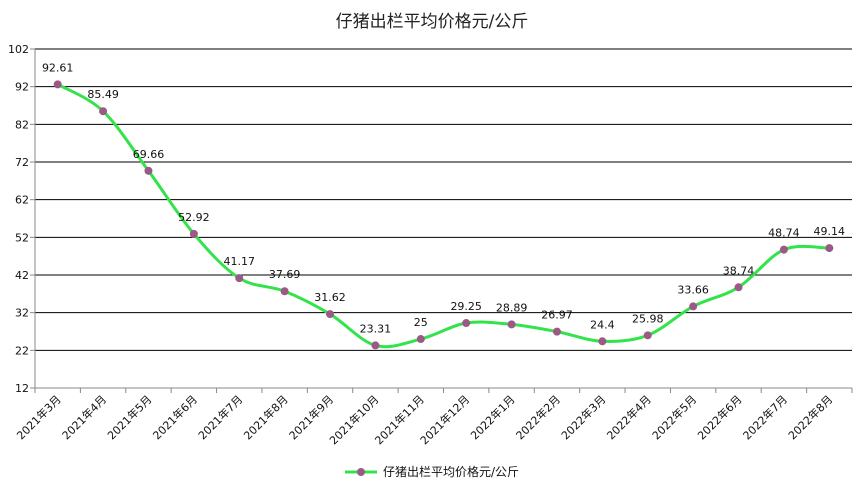  Describe the element at coordinates (285, 274) in the screenshot. I see `data-label: 37.69` at that location.